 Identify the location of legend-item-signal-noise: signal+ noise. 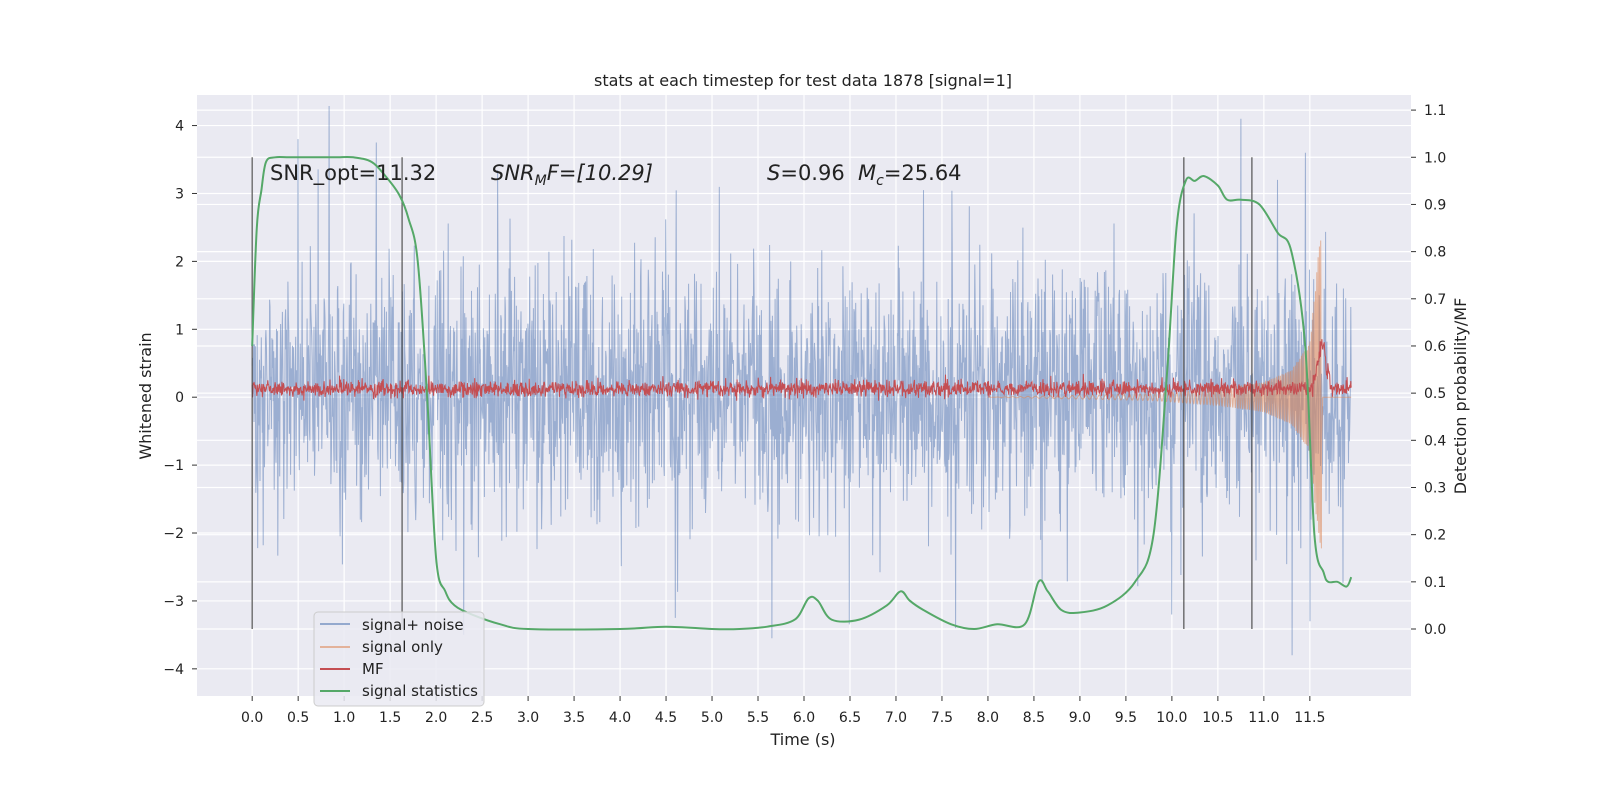
(392, 625).